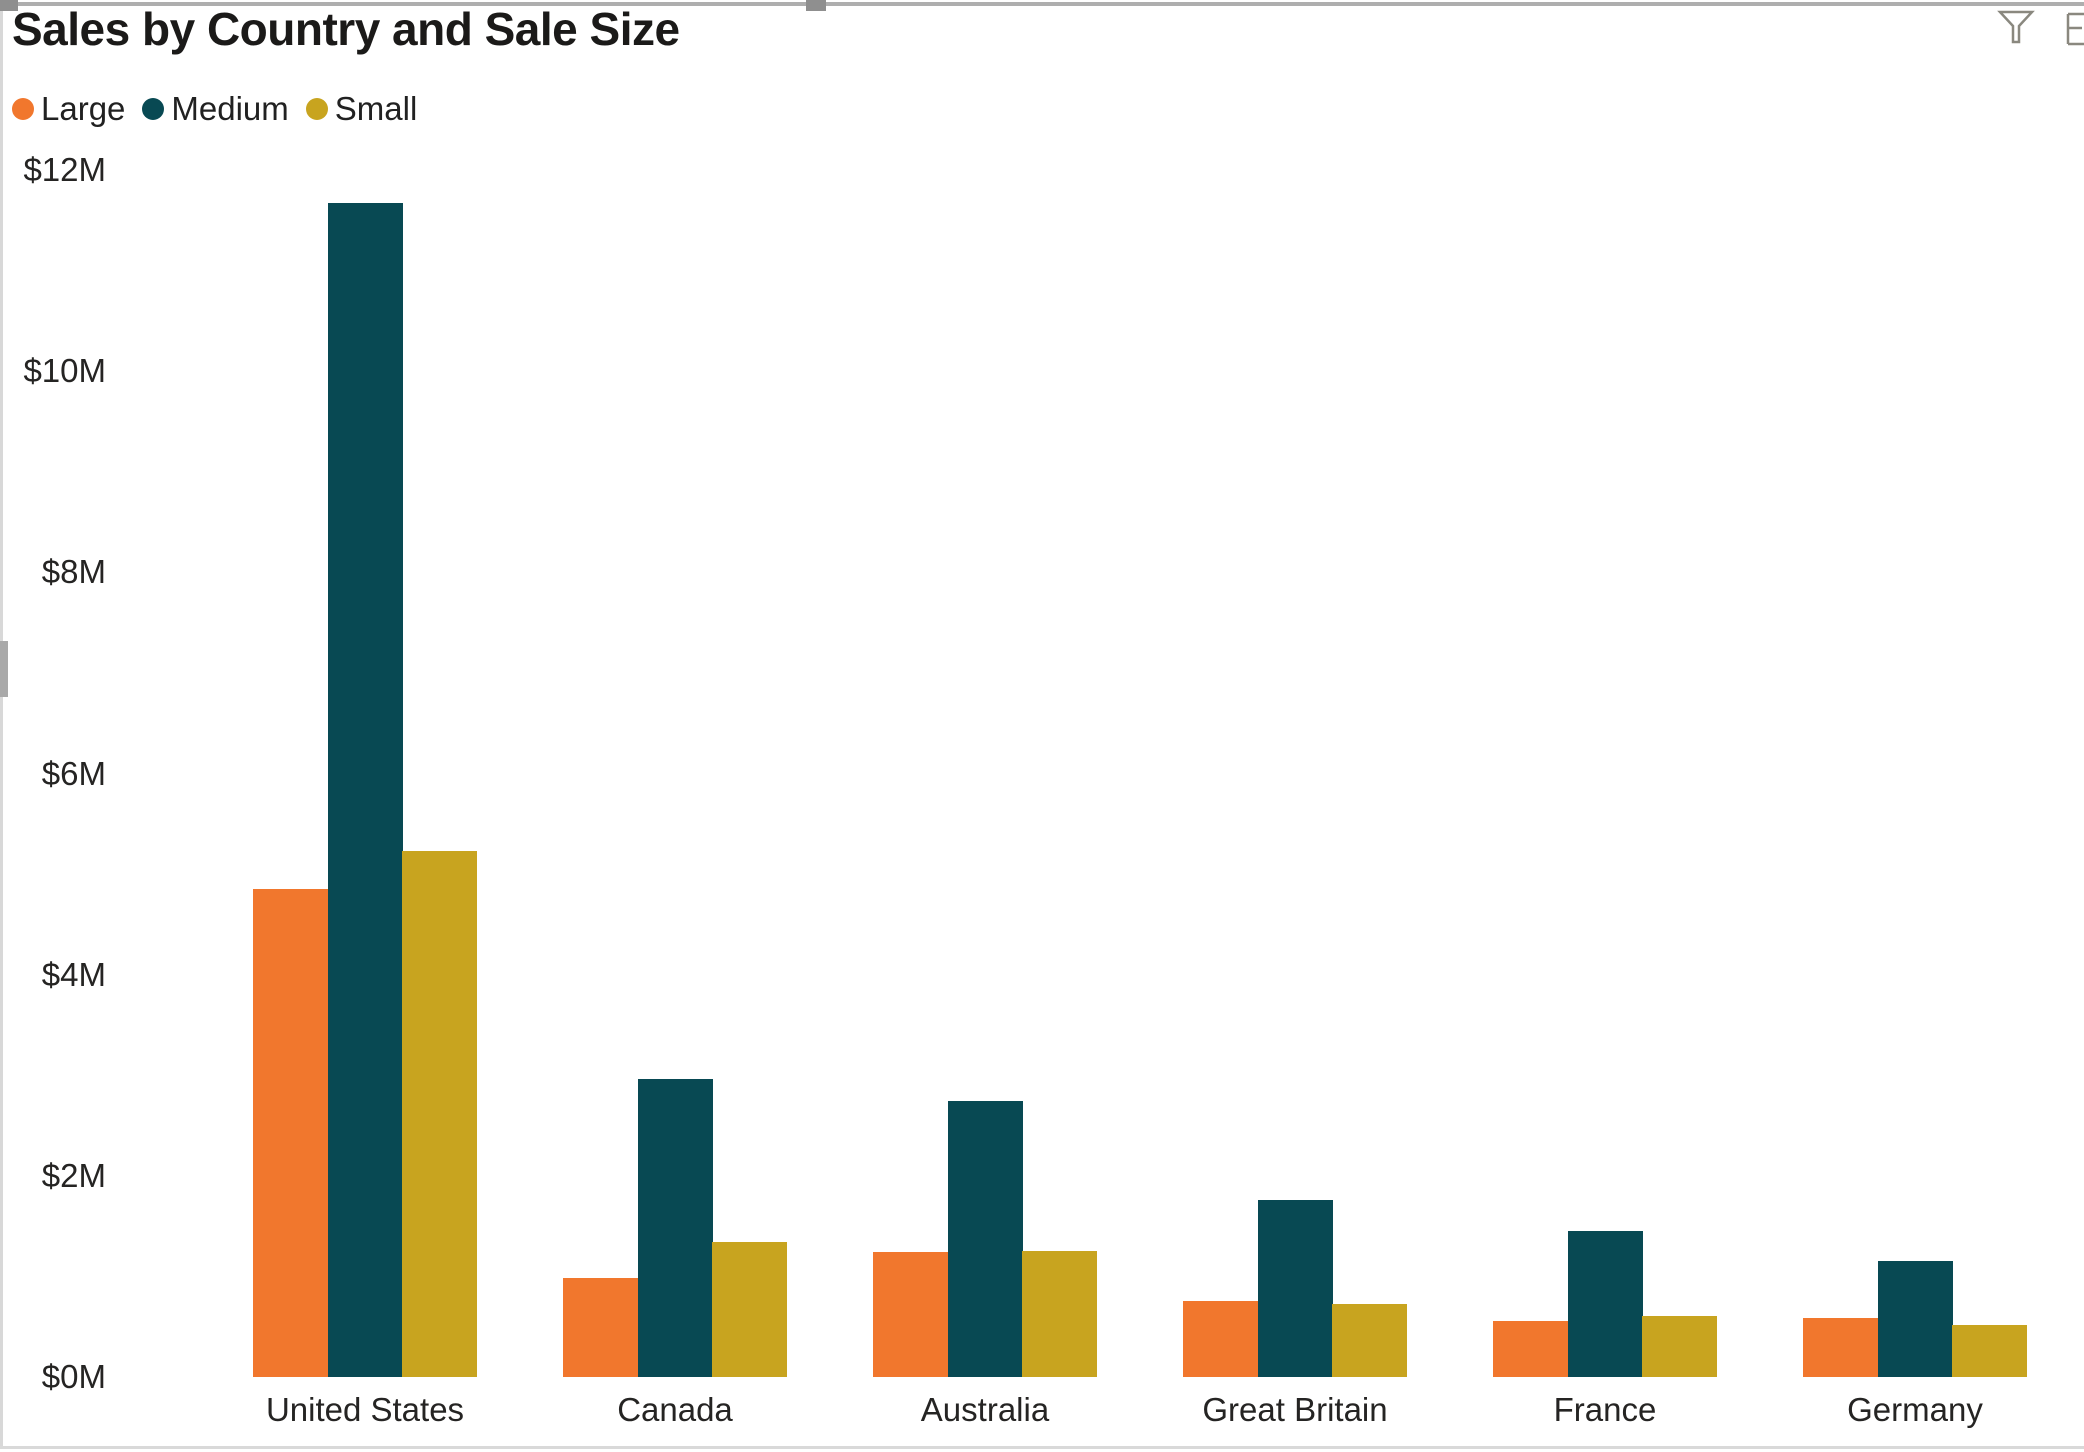 This screenshot has width=2084, height=1452. I want to click on bar-large-great-britain, so click(1220, 1339).